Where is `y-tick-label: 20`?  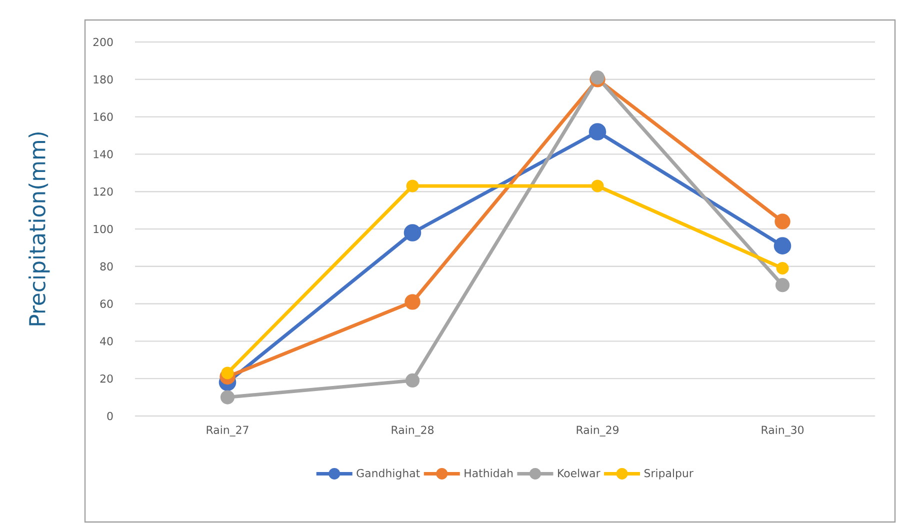 y-tick-label: 20 is located at coordinates (106, 378).